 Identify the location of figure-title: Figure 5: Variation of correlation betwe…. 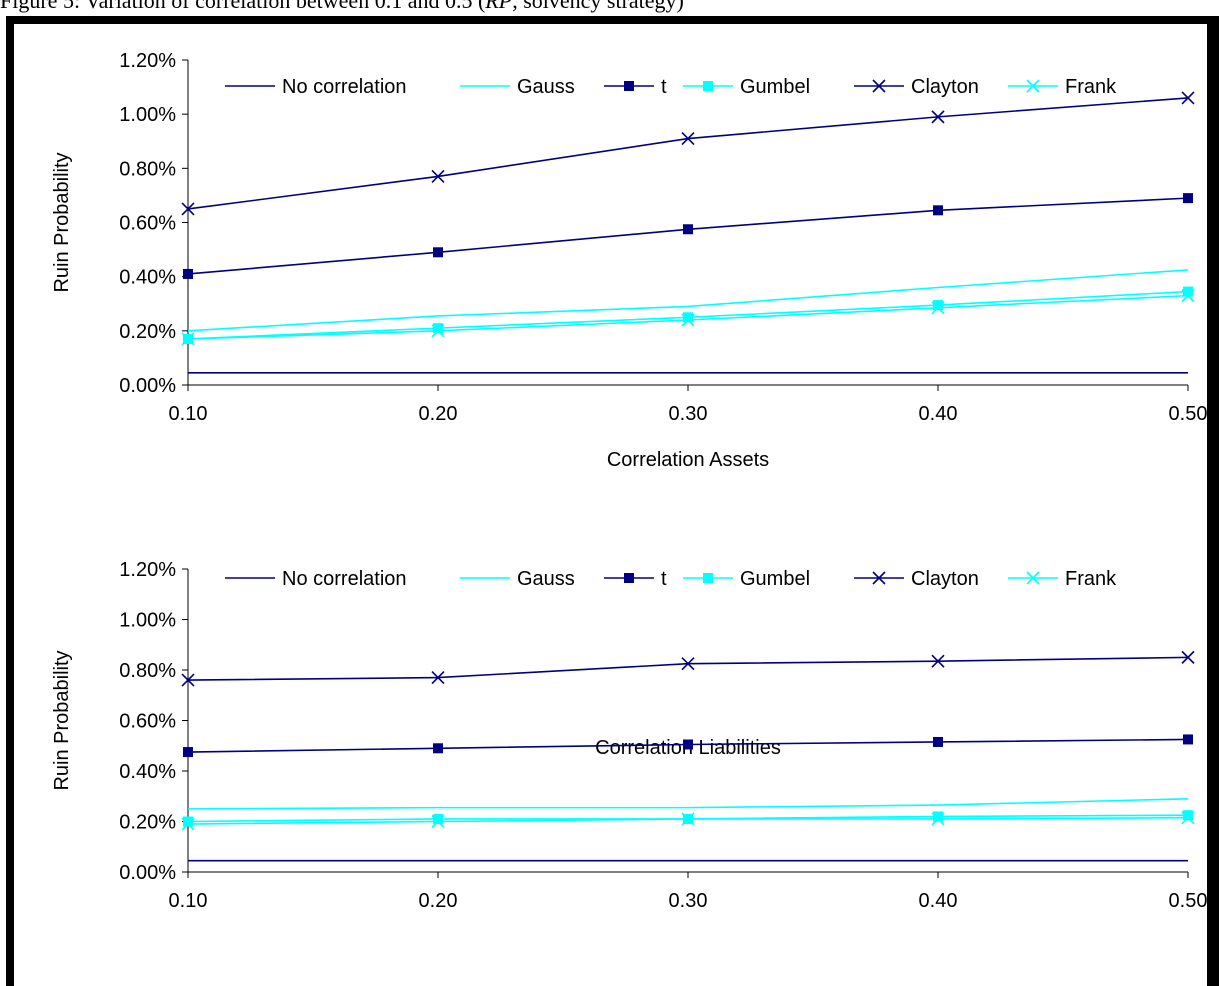
(609, 9).